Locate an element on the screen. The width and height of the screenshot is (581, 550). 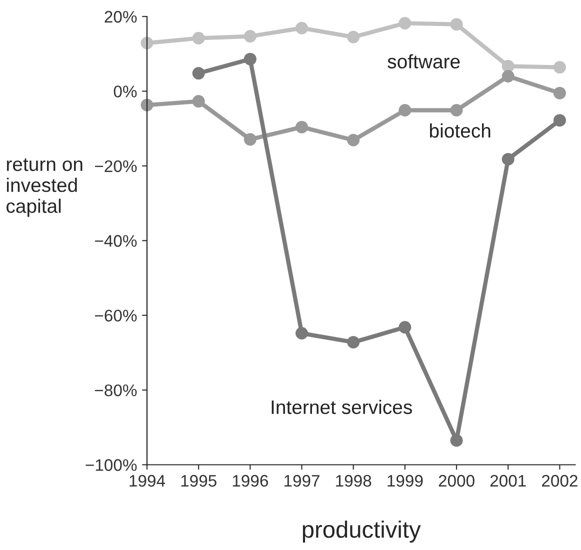
series-label: biotech is located at coordinates (460, 130).